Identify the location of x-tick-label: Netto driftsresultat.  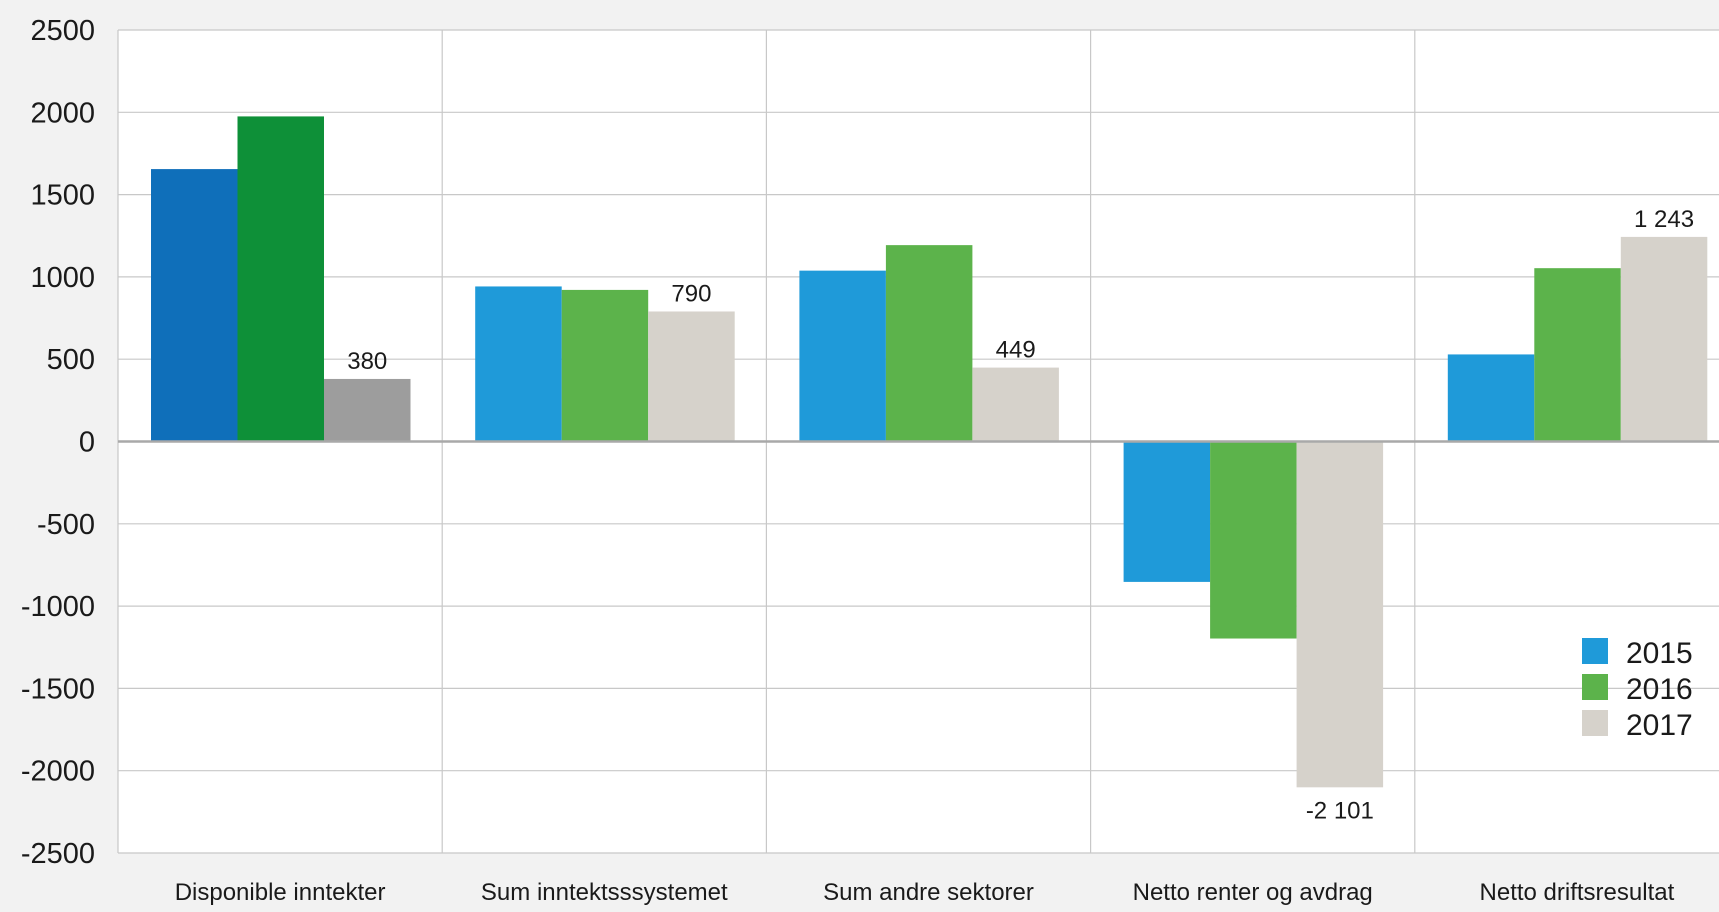
(1577, 892).